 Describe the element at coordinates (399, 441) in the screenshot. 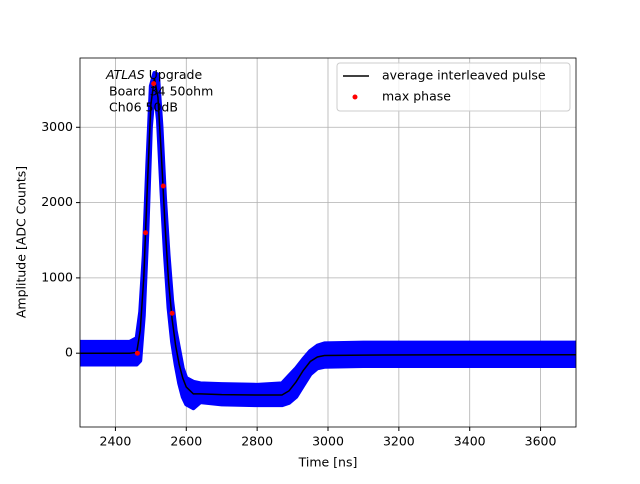

I see `x-tick-label: 3200` at that location.